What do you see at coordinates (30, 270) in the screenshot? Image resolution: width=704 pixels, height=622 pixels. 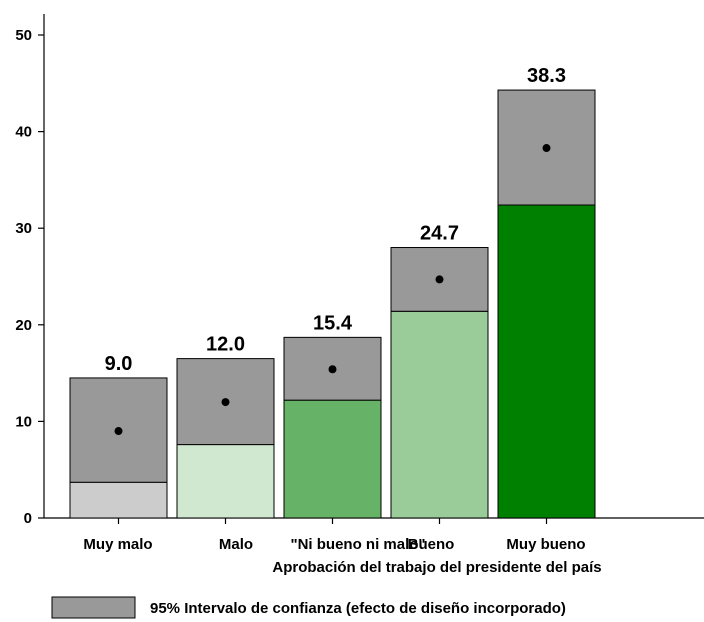 I see `y-axis: 0 10 20 30 40 50` at bounding box center [30, 270].